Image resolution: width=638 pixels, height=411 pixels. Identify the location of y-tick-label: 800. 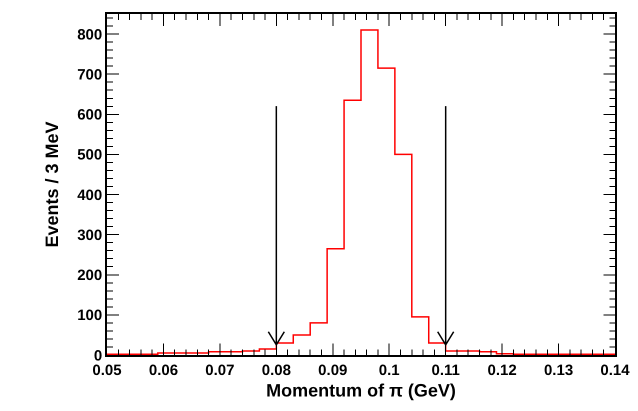
(89, 35).